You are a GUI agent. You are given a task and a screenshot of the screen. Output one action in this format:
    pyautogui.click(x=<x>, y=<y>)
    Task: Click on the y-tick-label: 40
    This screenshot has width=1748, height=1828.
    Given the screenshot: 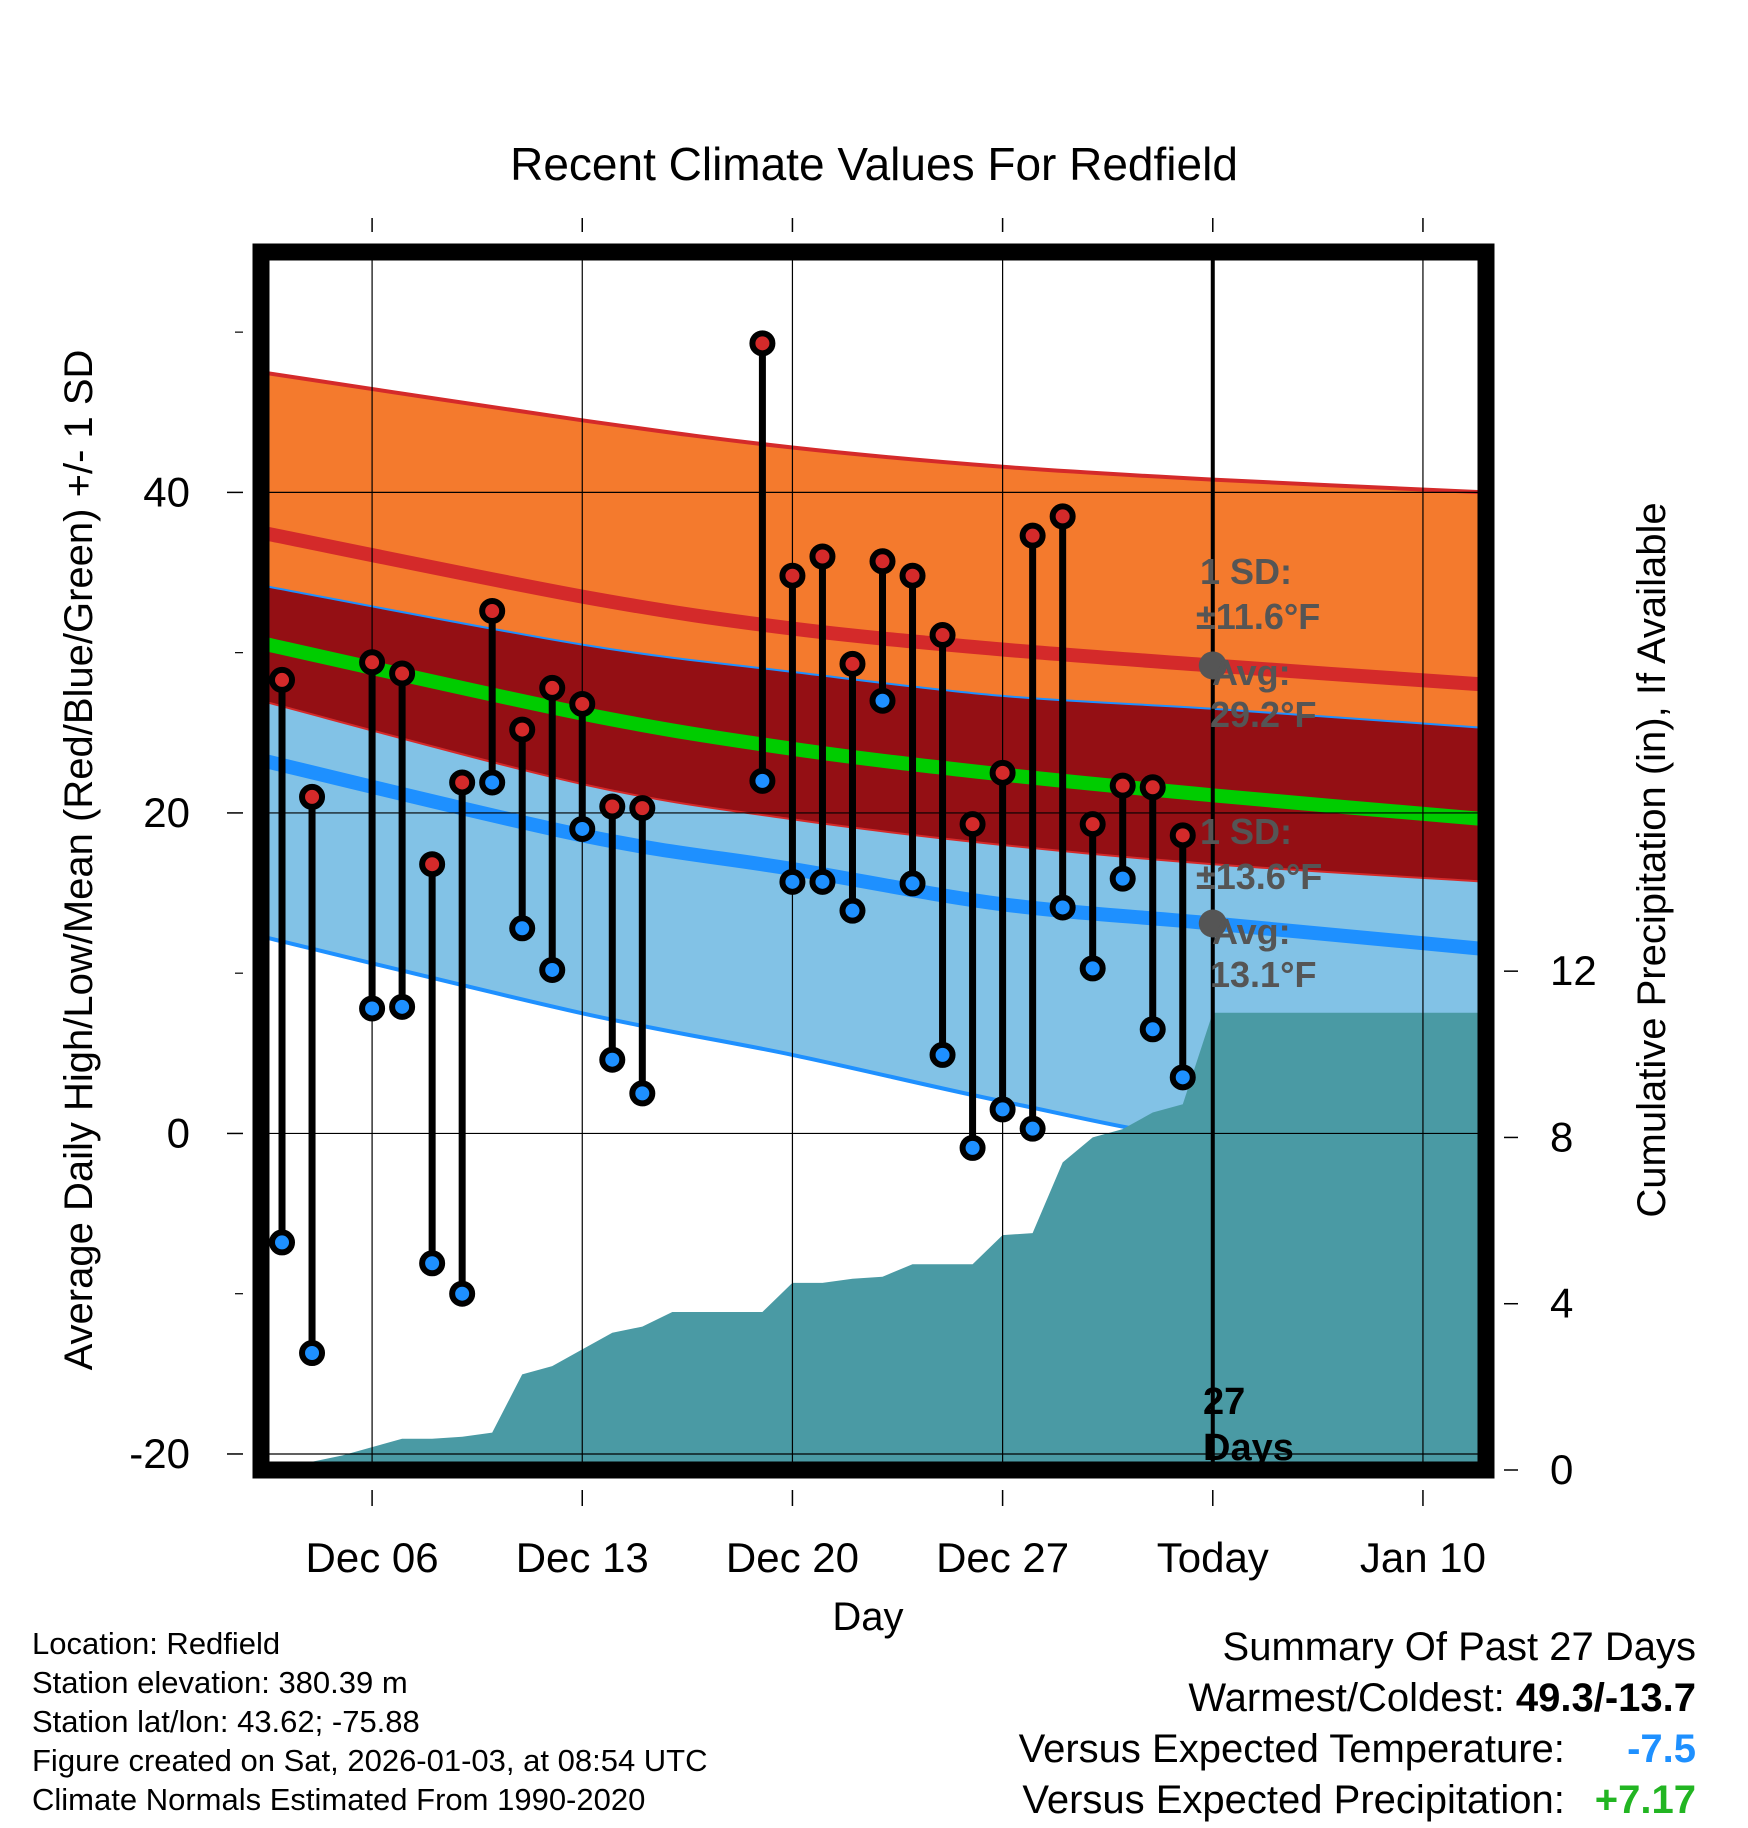 What is the action you would take?
    pyautogui.click(x=166, y=491)
    